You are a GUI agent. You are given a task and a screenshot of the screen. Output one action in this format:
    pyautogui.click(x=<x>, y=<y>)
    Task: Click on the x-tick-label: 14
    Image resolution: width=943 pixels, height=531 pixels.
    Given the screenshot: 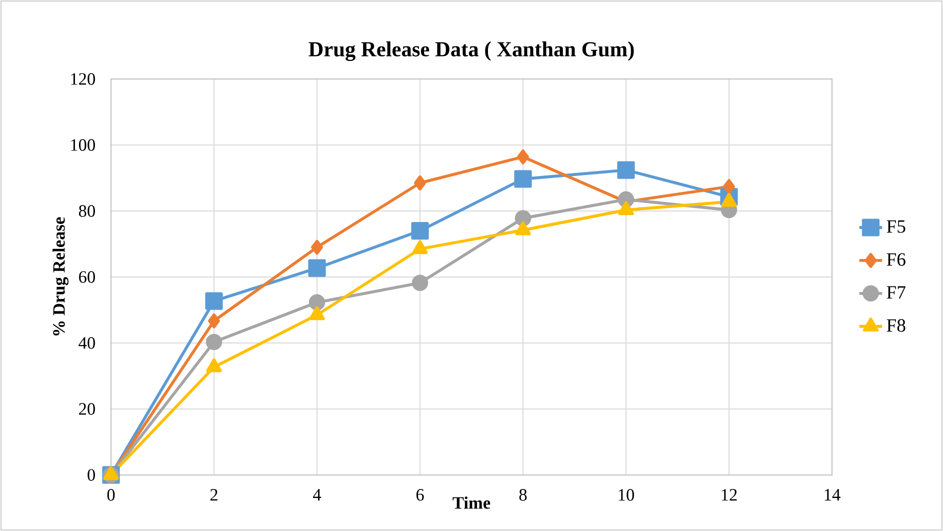 What is the action you would take?
    pyautogui.click(x=832, y=494)
    